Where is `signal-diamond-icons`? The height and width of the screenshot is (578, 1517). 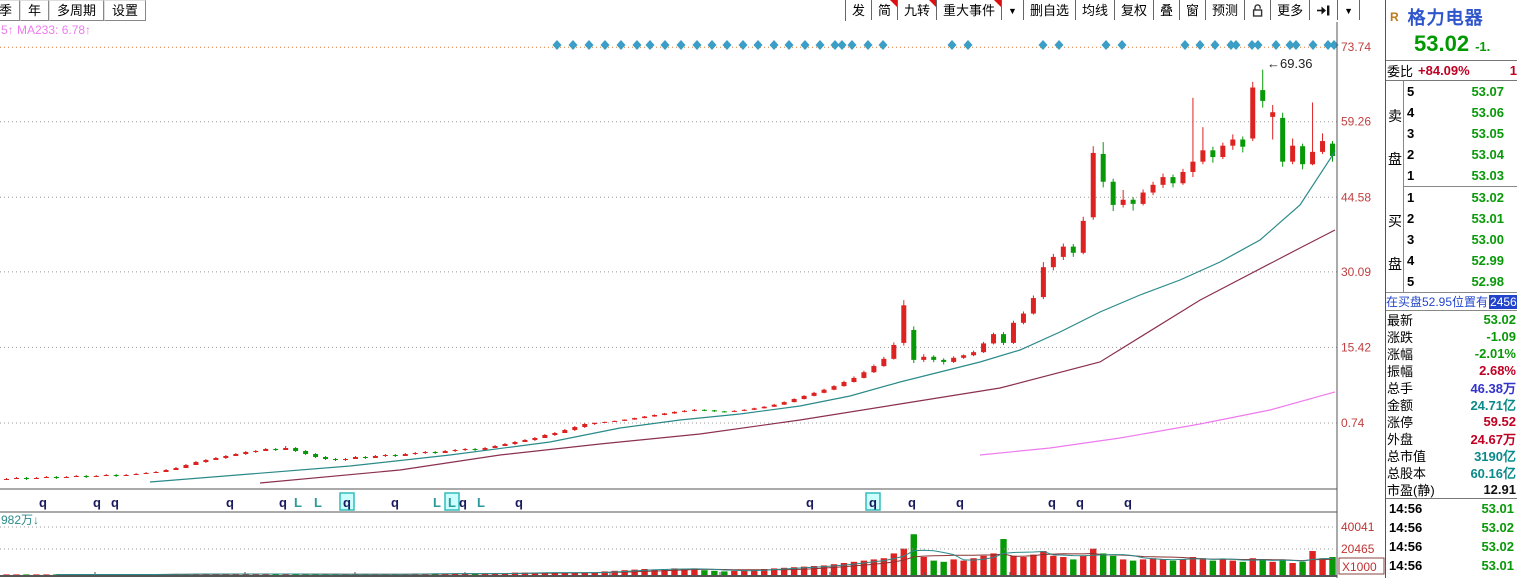 signal-diamond-icons is located at coordinates (945, 45).